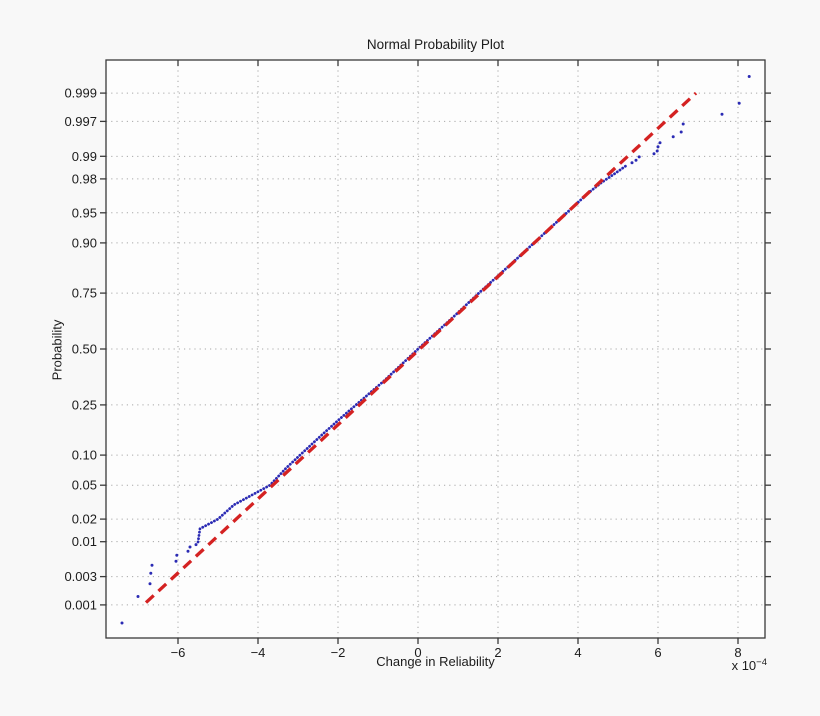 The image size is (820, 716). I want to click on y-tick-label: 0.95, so click(84, 212).